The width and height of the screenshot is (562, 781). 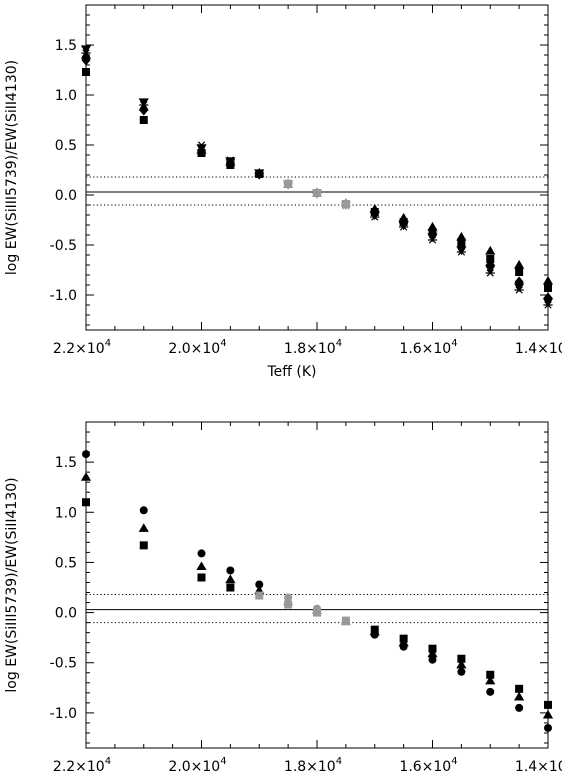 I want to click on y-tick-label: 1.5, so click(x=66, y=463).